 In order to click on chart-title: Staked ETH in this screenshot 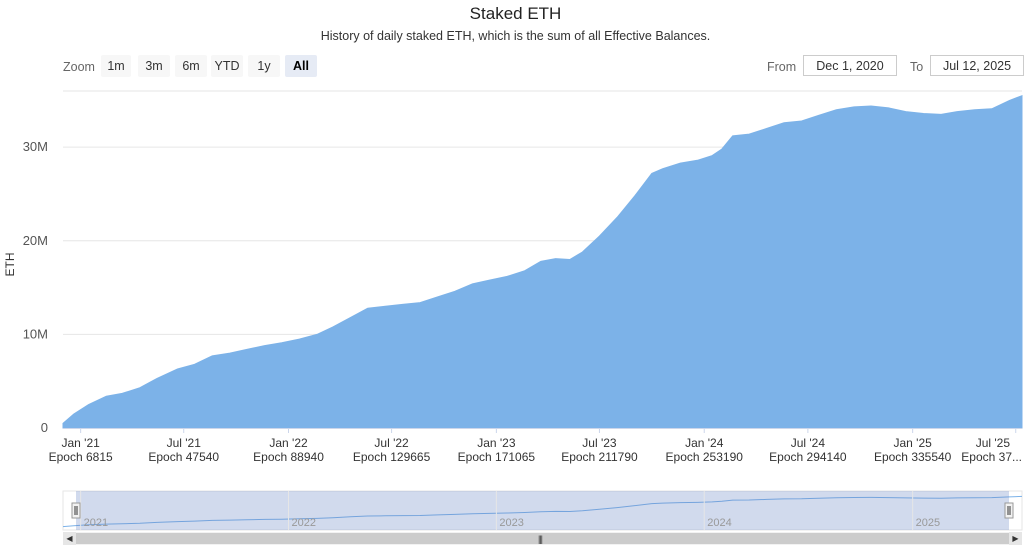, I will do `click(515, 13)`.